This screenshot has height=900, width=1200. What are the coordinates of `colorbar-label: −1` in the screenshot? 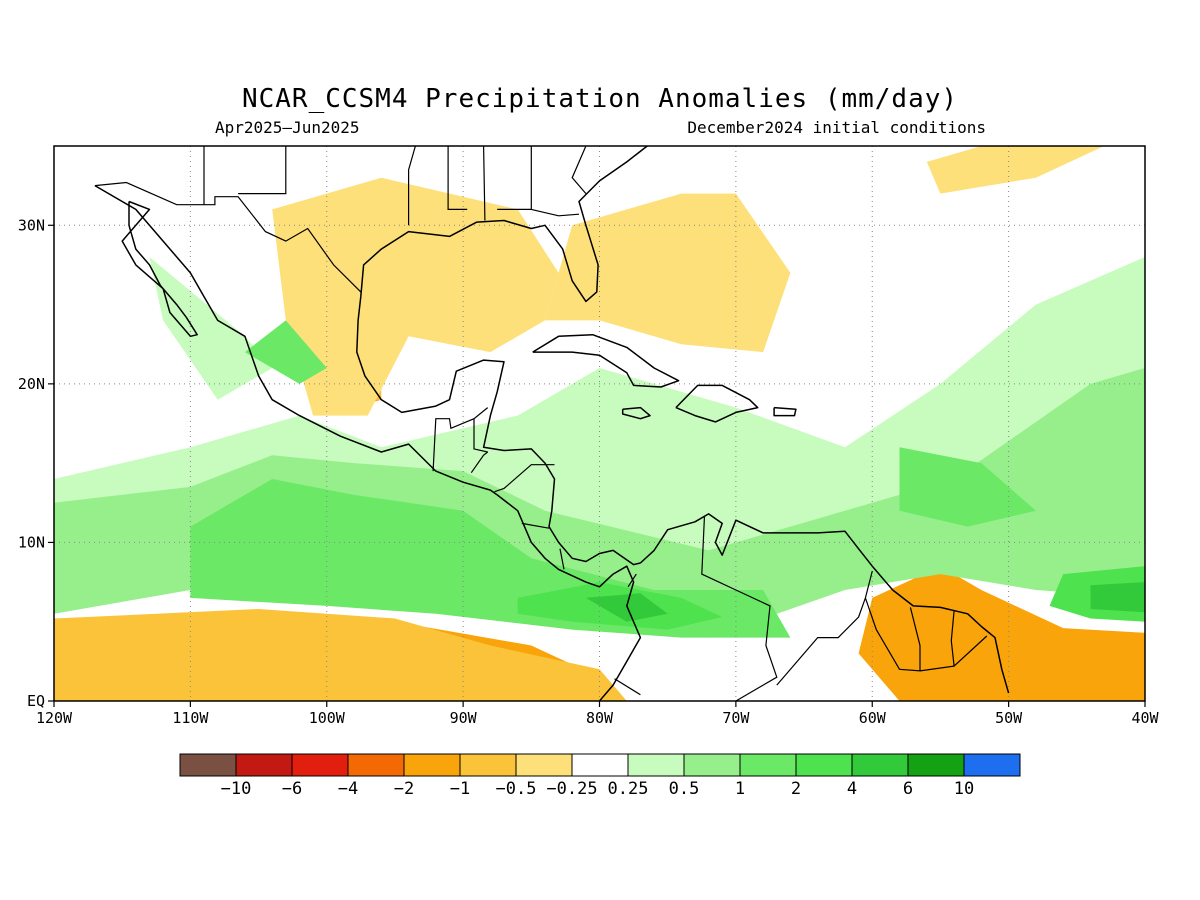 It's located at (460, 789).